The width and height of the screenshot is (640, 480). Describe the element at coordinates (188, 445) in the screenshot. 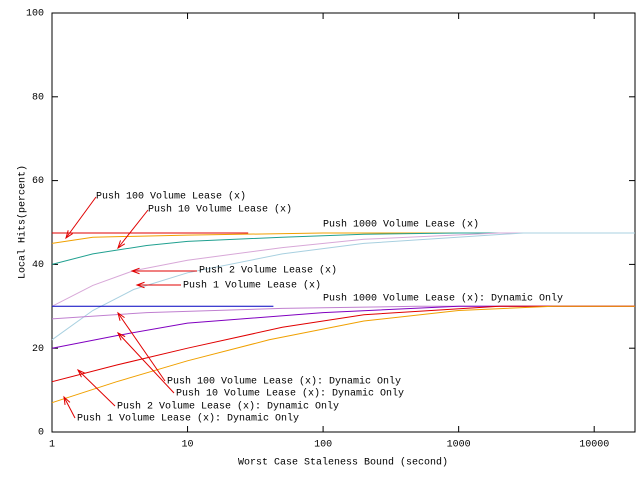

I see `x-tick-label: 10` at that location.